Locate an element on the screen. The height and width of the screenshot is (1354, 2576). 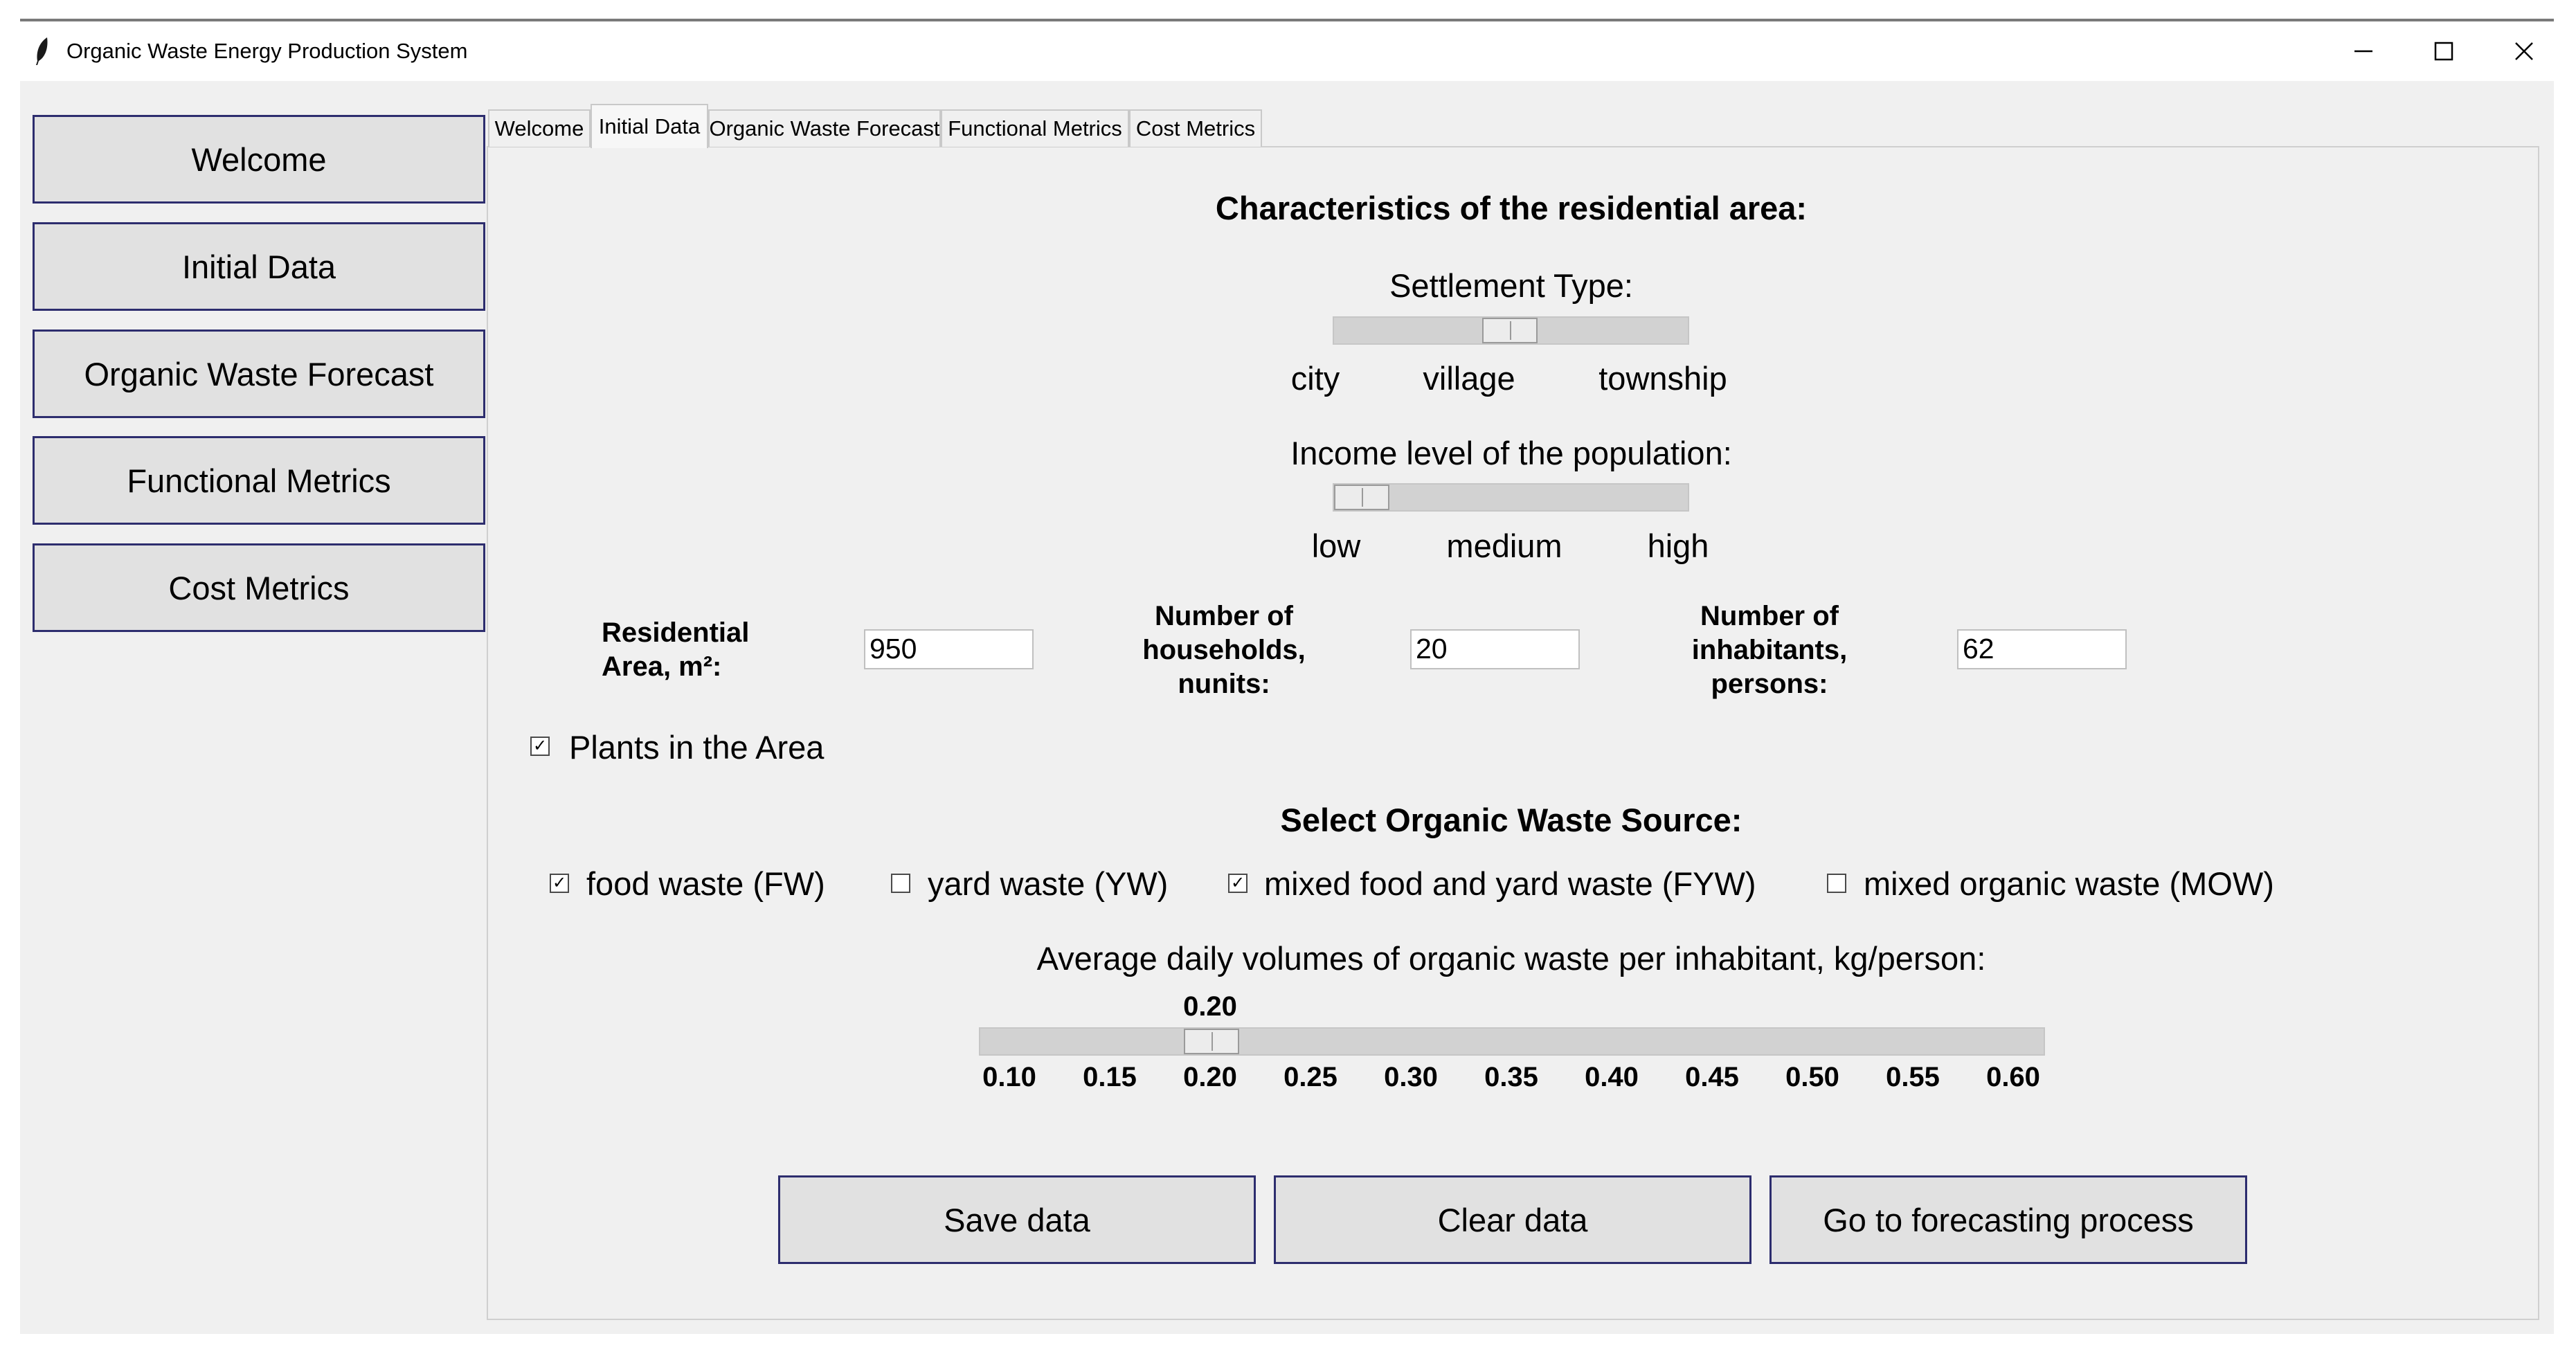
waste-source-heading: Select Organic Waste Source: is located at coordinates (1511, 820).